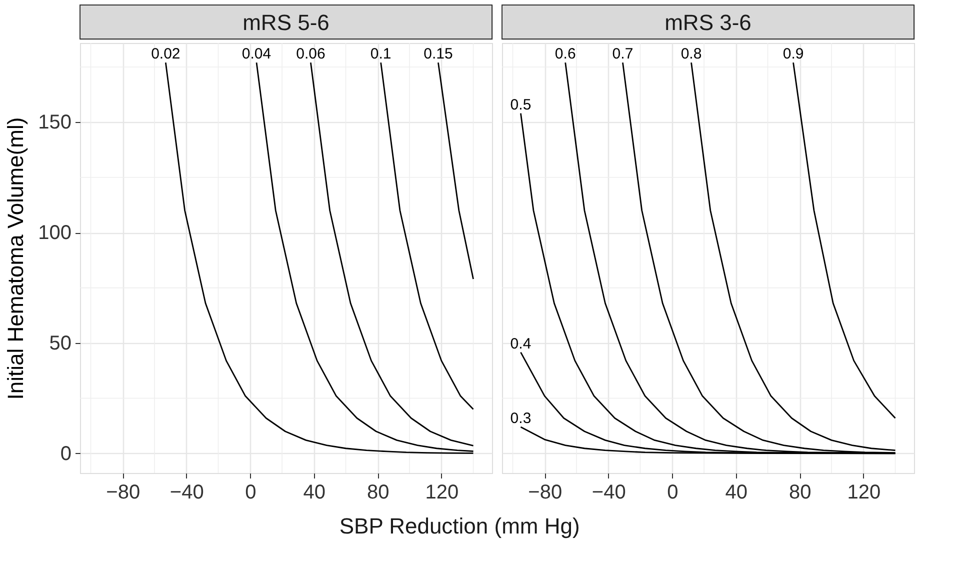 The height and width of the screenshot is (585, 959). What do you see at coordinates (793, 54) in the screenshot?
I see `series-label: 0.9` at bounding box center [793, 54].